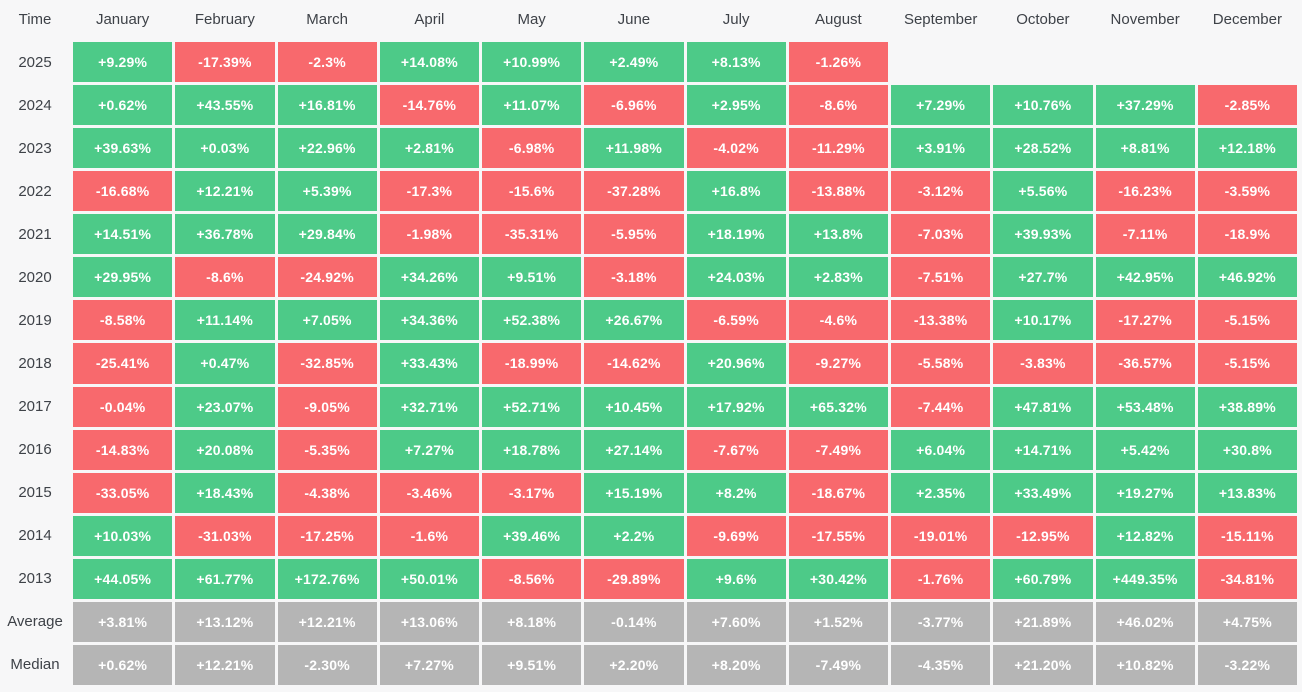  What do you see at coordinates (123, 234) in the screenshot?
I see `return-cell: +14.51%` at bounding box center [123, 234].